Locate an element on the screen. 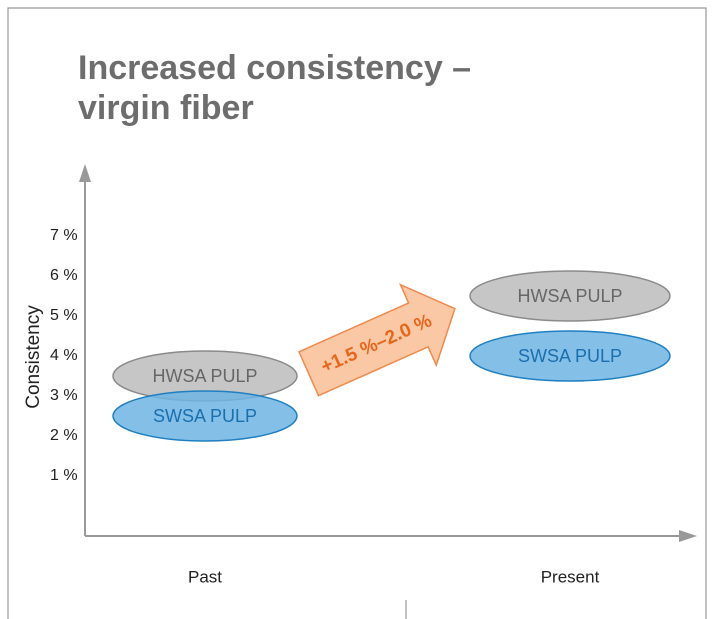  y-tick-label: 2 % is located at coordinates (64, 435).